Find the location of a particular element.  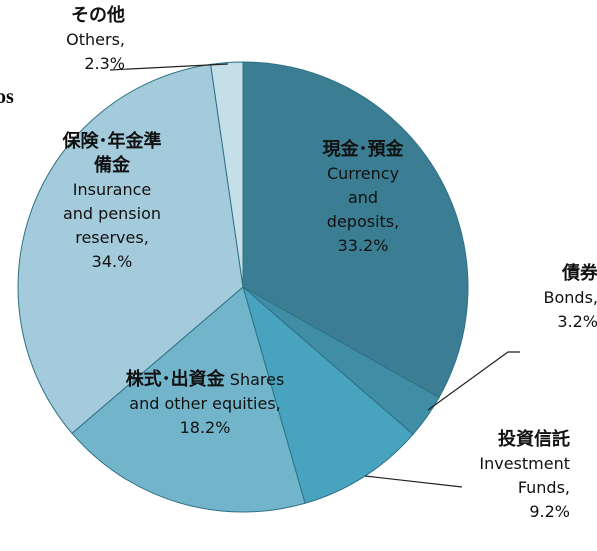

label-ja: 投資信託 is located at coordinates (534, 439).